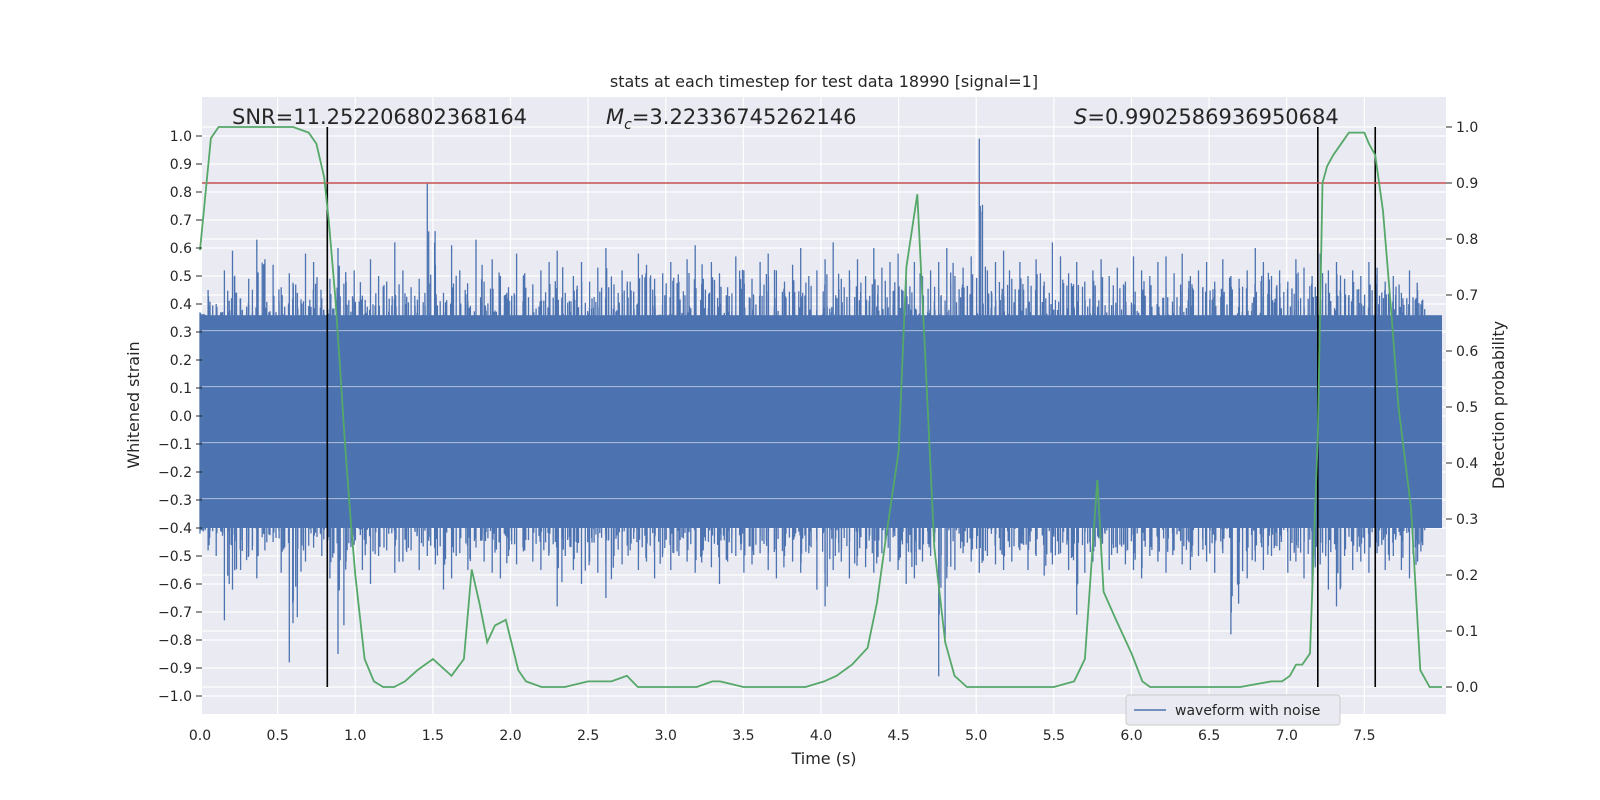  I want to click on y2-tick-label: 0.9, so click(1467, 184).